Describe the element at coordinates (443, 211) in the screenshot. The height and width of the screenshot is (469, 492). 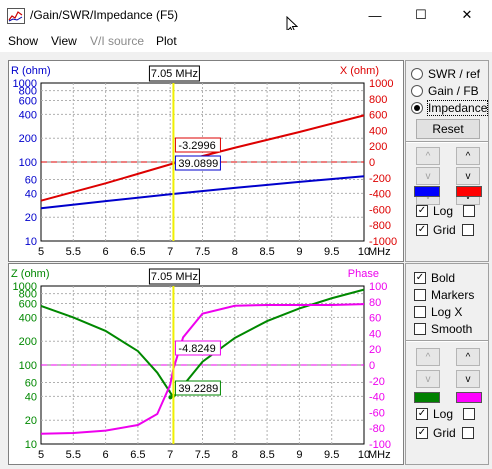
I see `log-label: Log` at that location.